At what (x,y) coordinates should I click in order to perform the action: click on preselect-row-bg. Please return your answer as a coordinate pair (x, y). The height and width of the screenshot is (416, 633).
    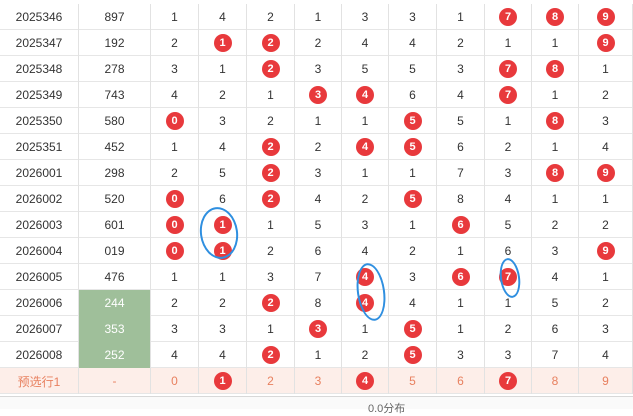
    Looking at the image, I should click on (316, 381).